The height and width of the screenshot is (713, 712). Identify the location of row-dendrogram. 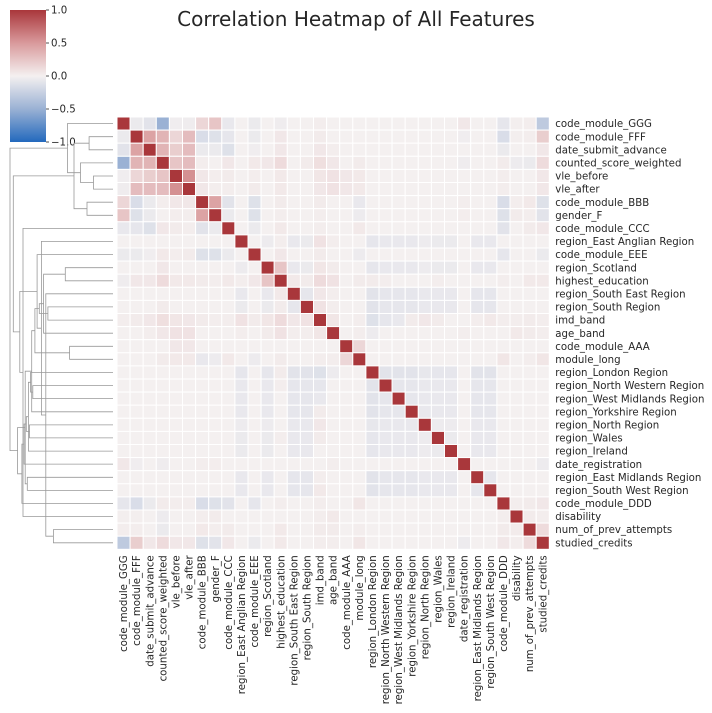
(61, 333).